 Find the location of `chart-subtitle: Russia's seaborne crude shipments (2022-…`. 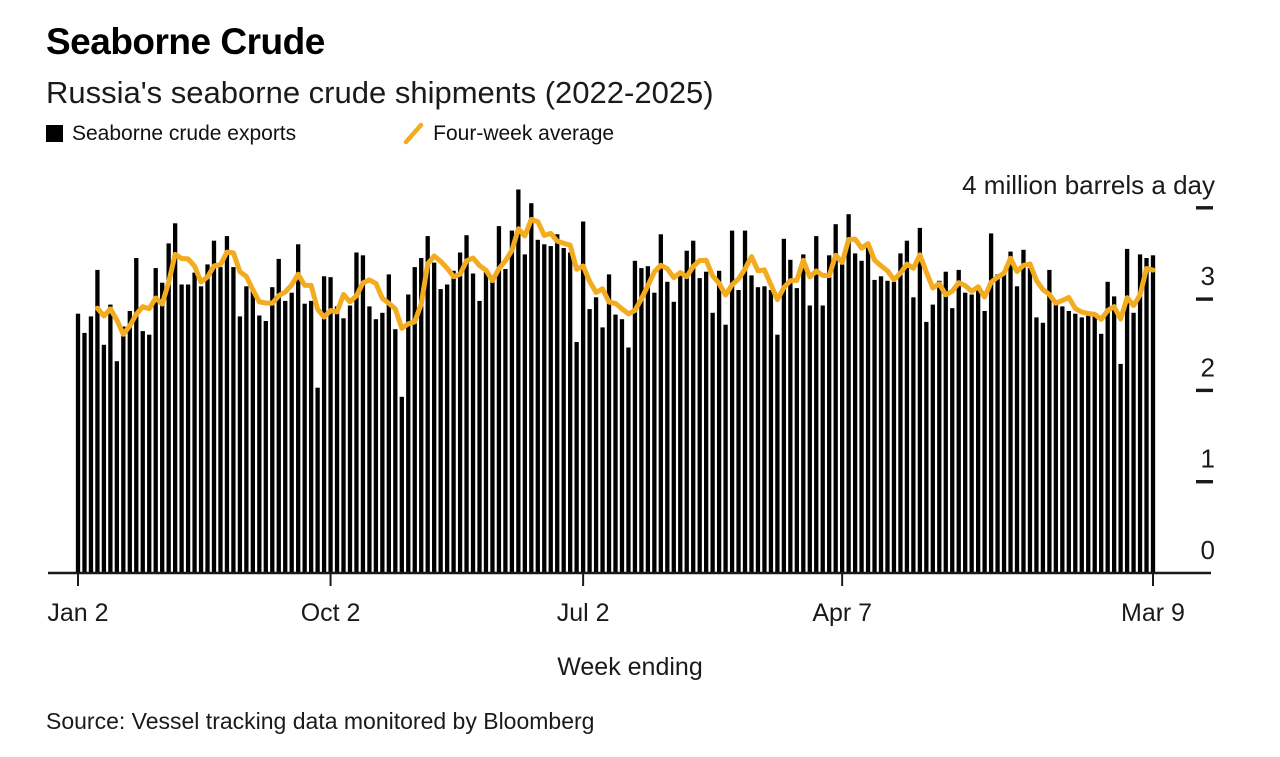

chart-subtitle: Russia's seaborne crude shipments (2022-… is located at coordinates (380, 92).